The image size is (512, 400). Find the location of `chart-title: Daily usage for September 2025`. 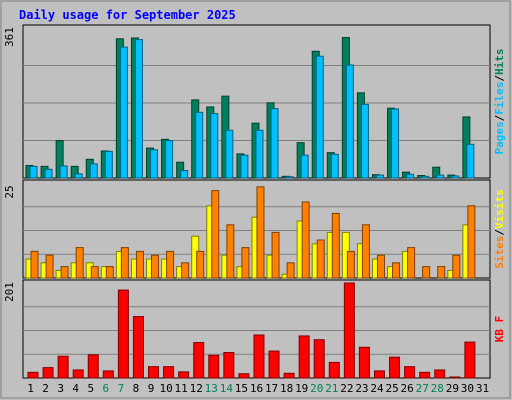

chart-title: Daily usage for September 2025 is located at coordinates (127, 15).